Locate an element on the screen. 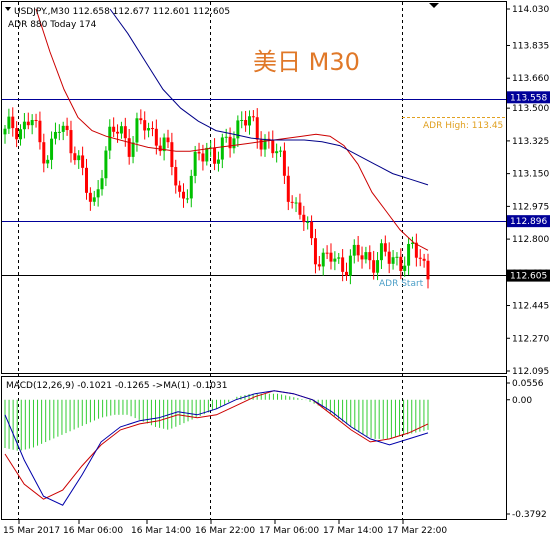 This screenshot has height=545, width=551. price-tag-label: 112.605 is located at coordinates (528, 277).